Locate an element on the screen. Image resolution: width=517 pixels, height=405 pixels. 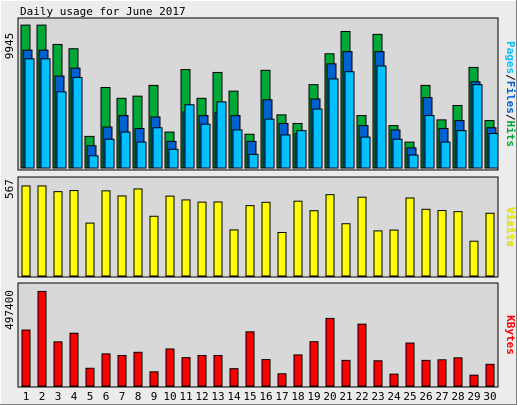
day-label: 11 is located at coordinates (185, 396).